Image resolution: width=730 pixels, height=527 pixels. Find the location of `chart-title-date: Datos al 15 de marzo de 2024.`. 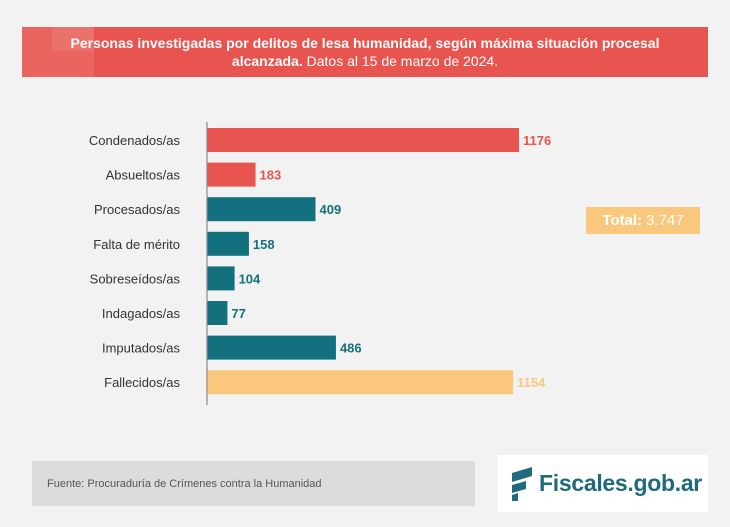

chart-title-date: Datos al 15 de marzo de 2024. is located at coordinates (402, 61).